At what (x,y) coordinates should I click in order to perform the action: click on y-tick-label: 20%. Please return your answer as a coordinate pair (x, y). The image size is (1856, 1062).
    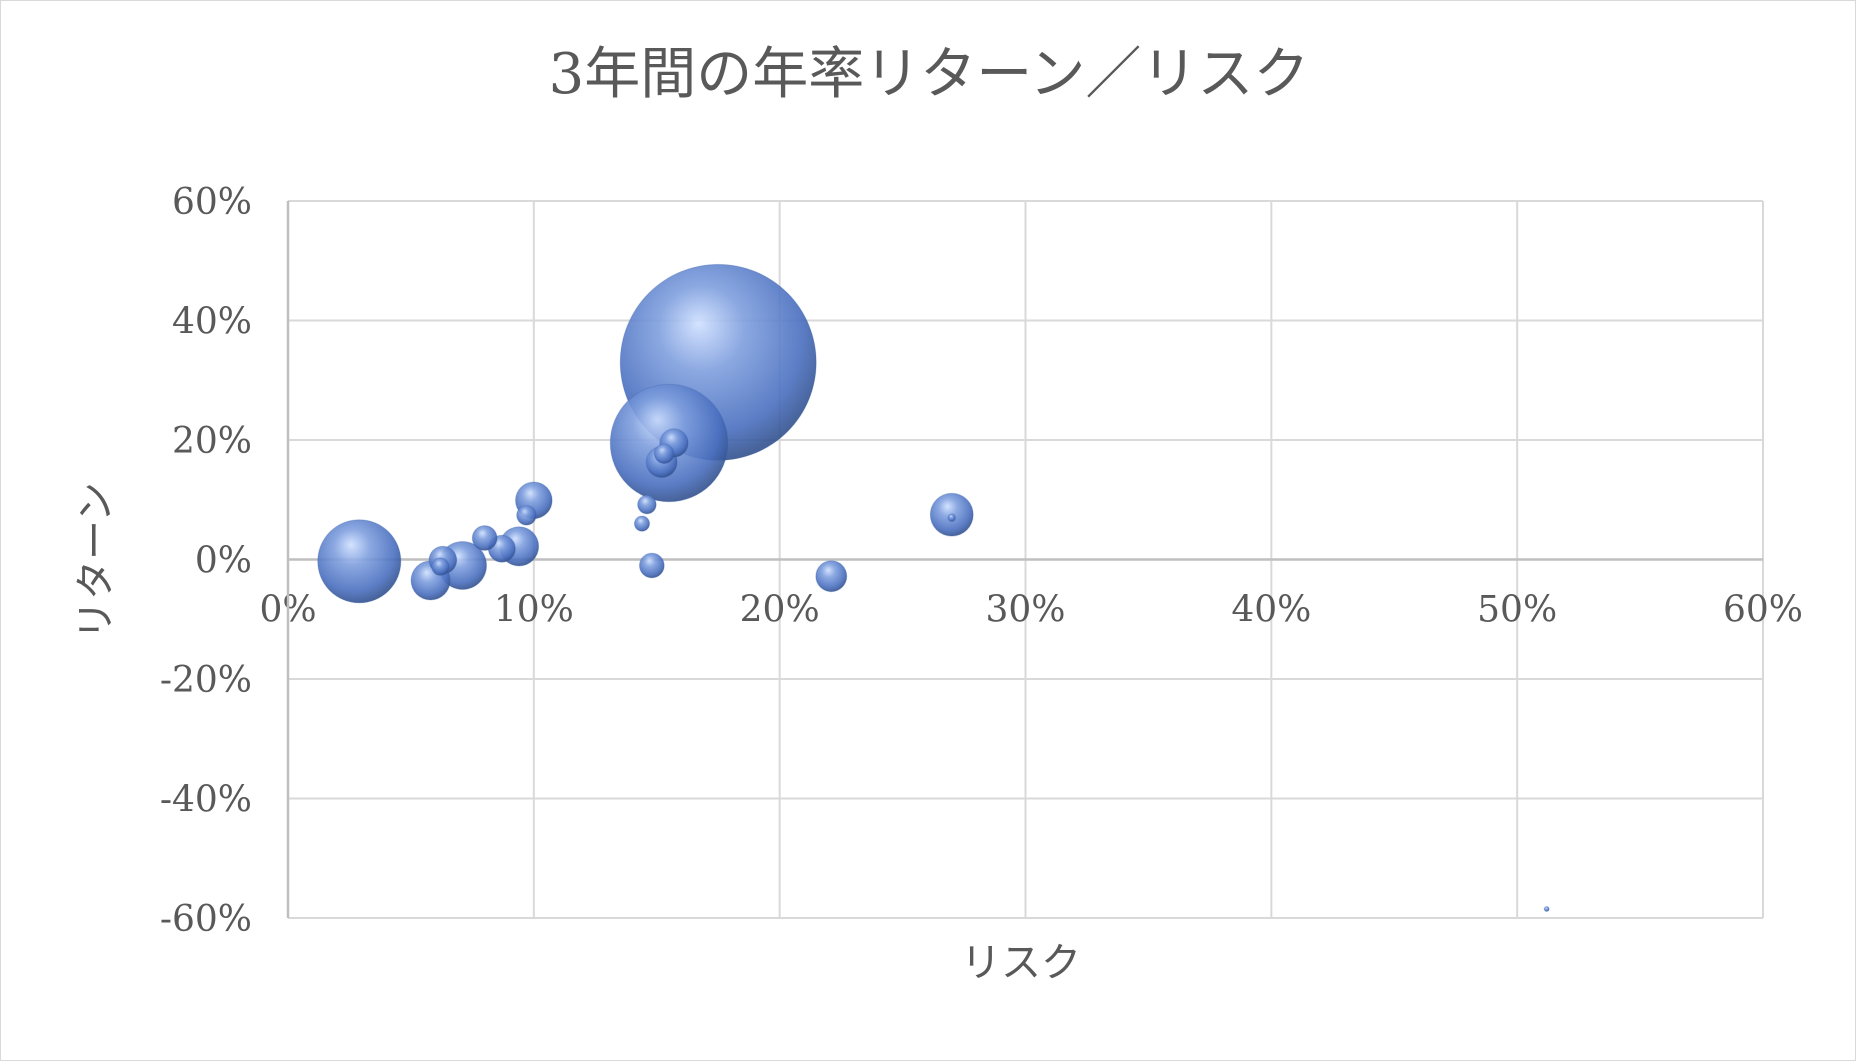
    Looking at the image, I should click on (212, 441).